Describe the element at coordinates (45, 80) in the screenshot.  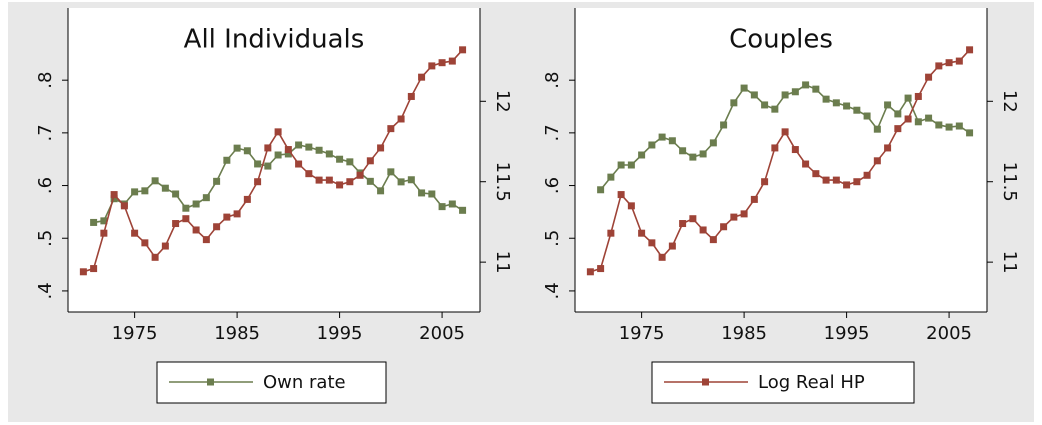
I see `y-tick-label: .8` at that location.